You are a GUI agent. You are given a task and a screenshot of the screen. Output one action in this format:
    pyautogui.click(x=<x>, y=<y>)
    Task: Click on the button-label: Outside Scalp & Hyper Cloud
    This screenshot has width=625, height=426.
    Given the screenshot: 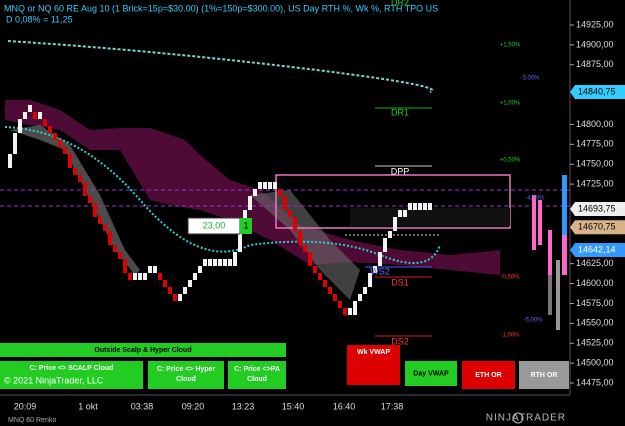 What is the action you would take?
    pyautogui.click(x=142, y=350)
    